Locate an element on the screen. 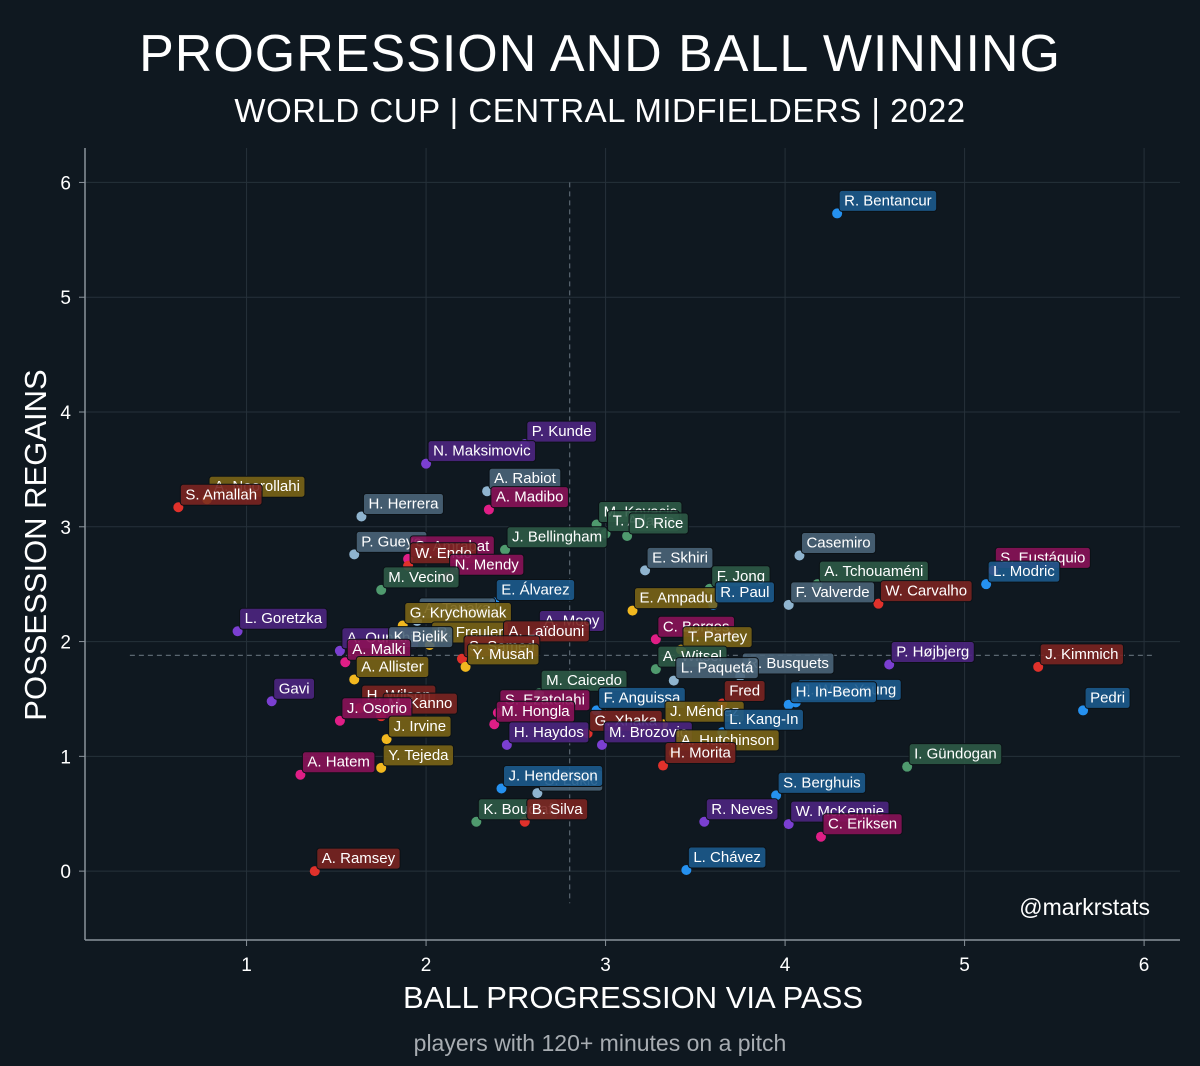 The width and height of the screenshot is (1200, 1066). point-label: A. Hatem is located at coordinates (338, 762).